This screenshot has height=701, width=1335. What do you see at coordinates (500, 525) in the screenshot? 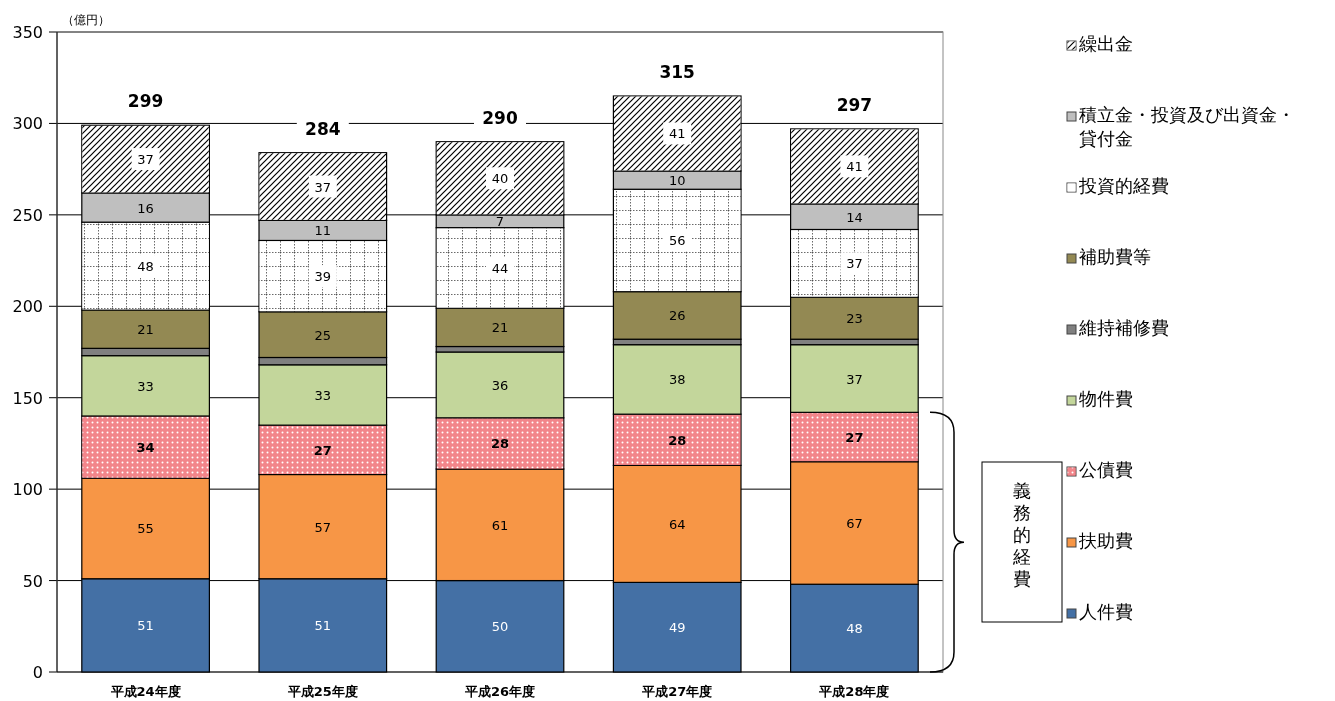
I see `data-label: 61` at bounding box center [500, 525].